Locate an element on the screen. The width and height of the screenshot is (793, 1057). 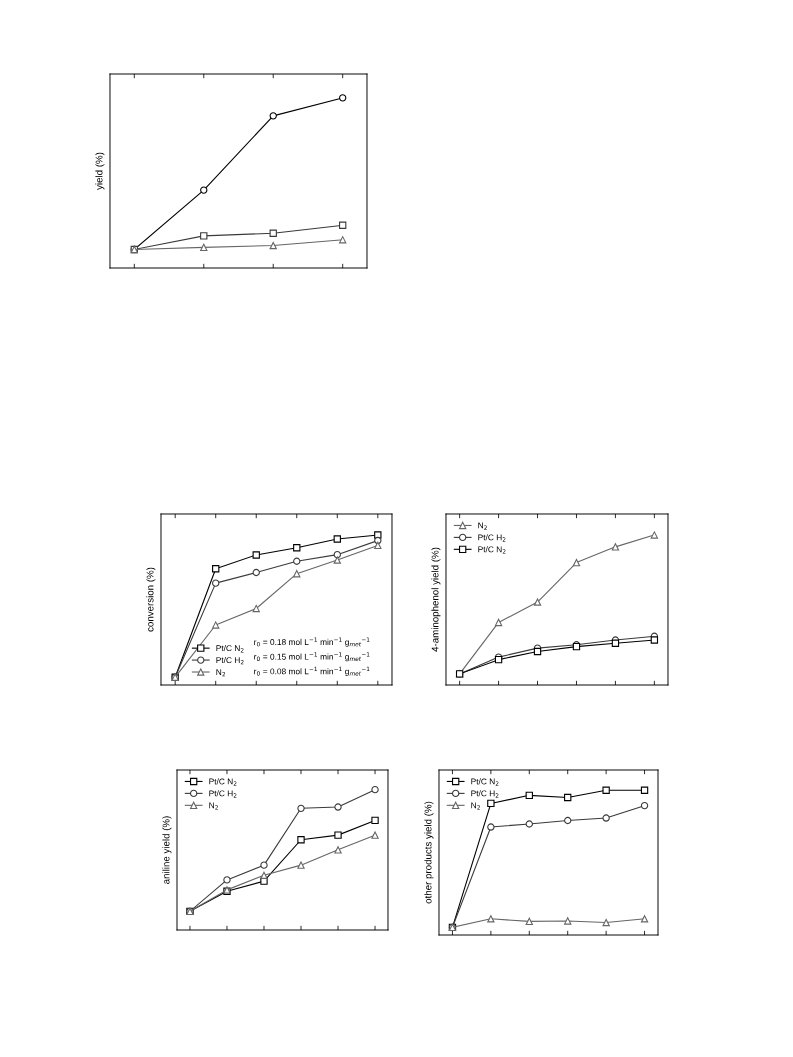
y-axis-title: conversion (%) is located at coordinates (151, 599).